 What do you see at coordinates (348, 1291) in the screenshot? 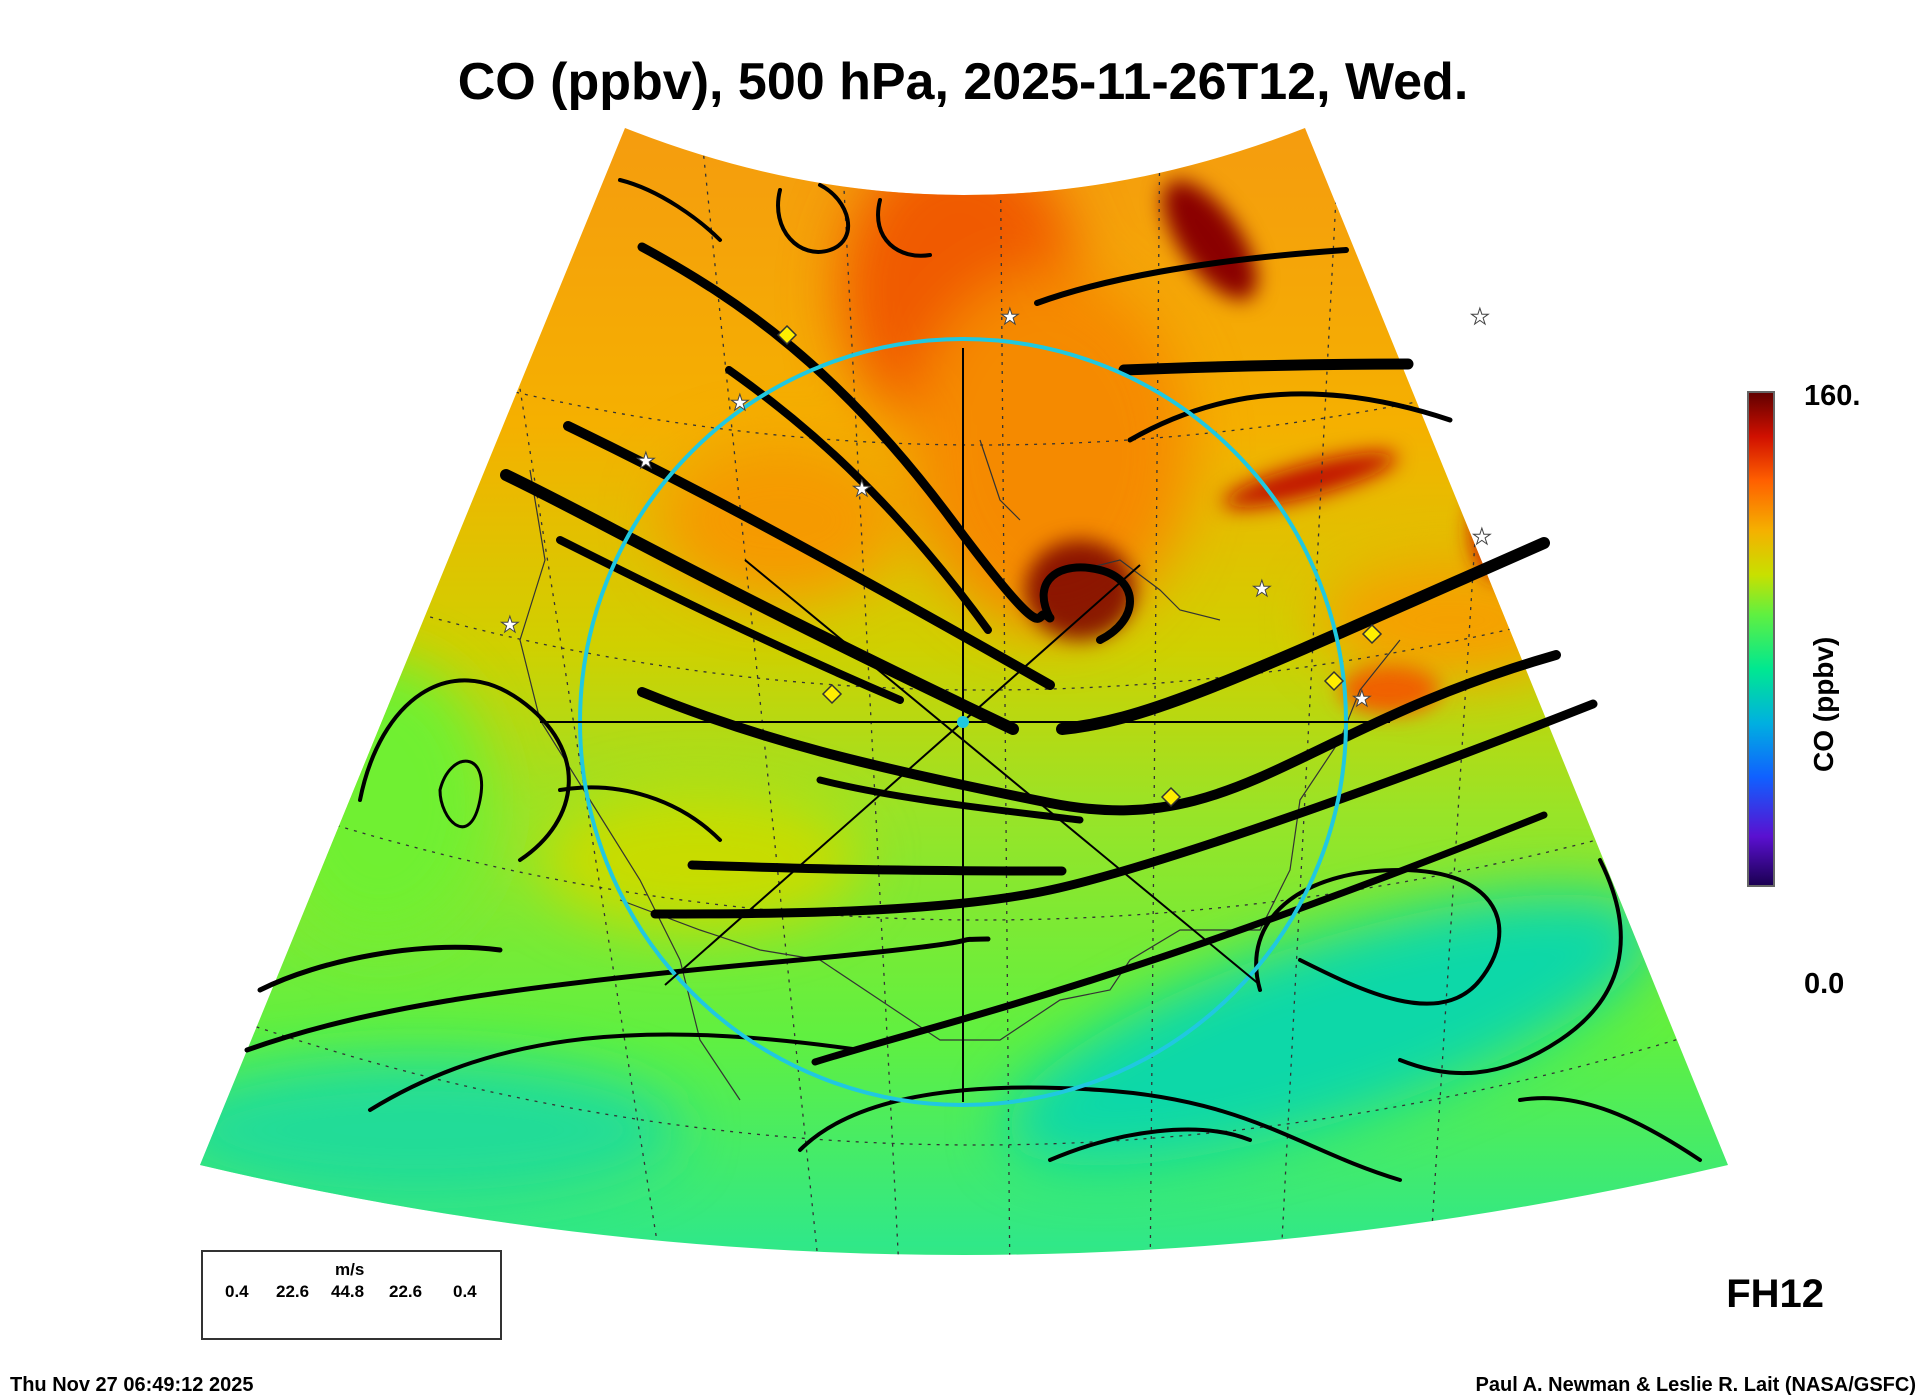
I see `legend-speed: 44.8` at bounding box center [348, 1291].